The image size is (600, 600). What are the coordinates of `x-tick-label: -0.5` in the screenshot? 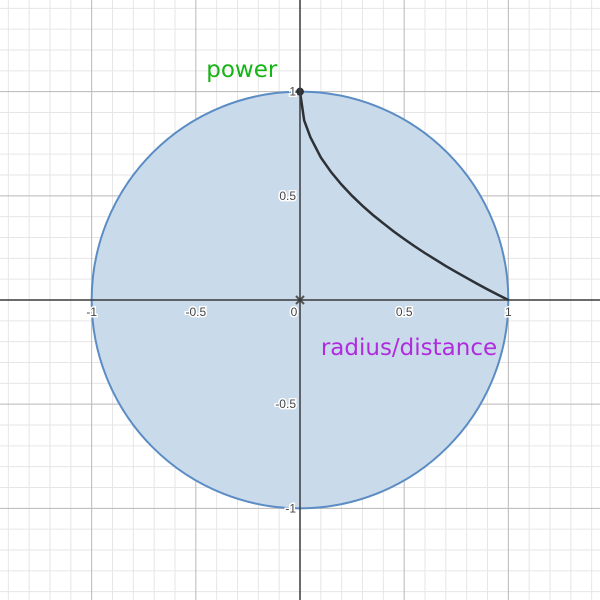 It's located at (195, 312).